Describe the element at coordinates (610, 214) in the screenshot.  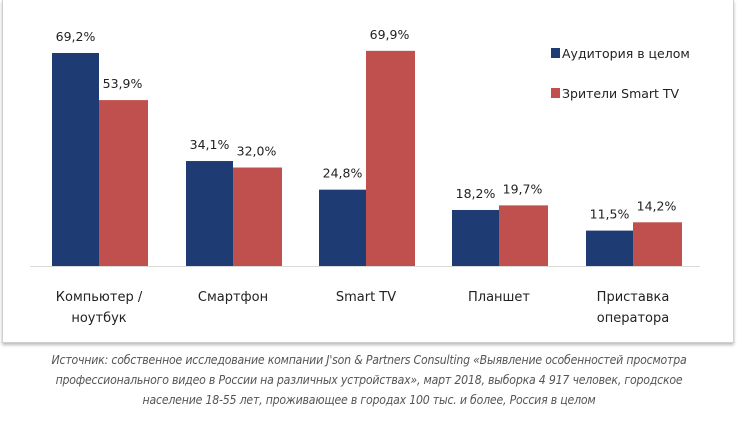
I see `data-label: 11,5%` at that location.